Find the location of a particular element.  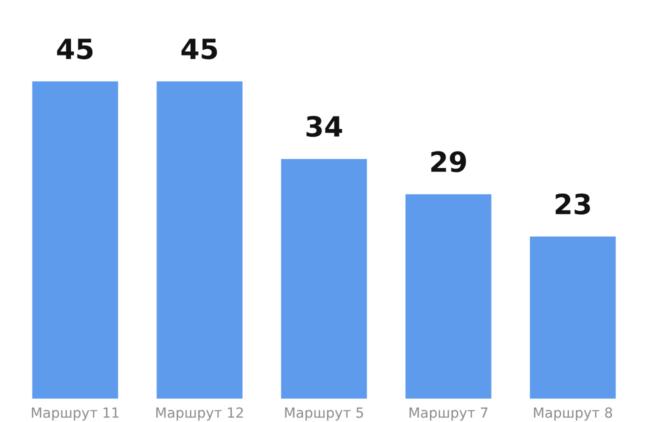

x-tick-label: Маршрут 12 is located at coordinates (199, 414).